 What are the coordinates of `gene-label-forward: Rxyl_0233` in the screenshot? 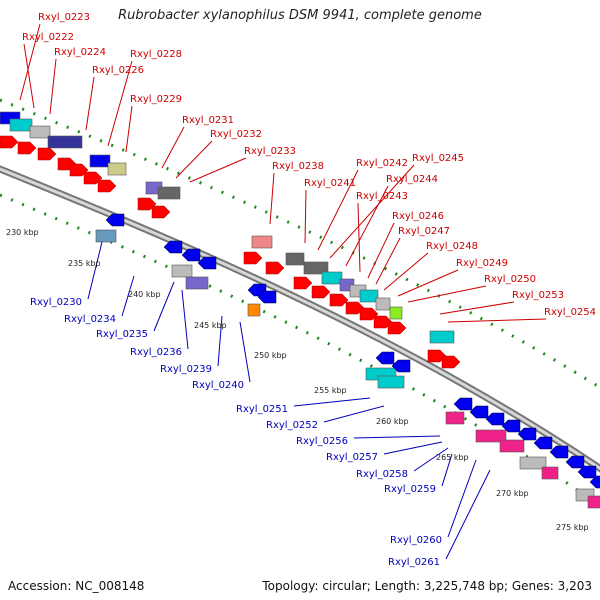 It's located at (270, 151).